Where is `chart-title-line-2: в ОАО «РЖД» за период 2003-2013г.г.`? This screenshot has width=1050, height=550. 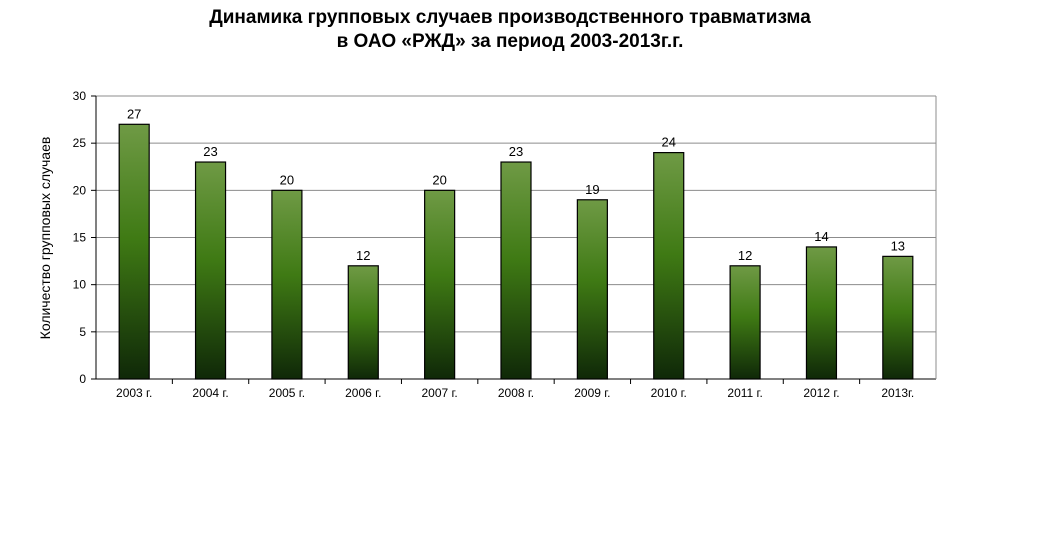
chart-title-line-2: в ОАО «РЖД» за период 2003-2013г.г. is located at coordinates (510, 41).